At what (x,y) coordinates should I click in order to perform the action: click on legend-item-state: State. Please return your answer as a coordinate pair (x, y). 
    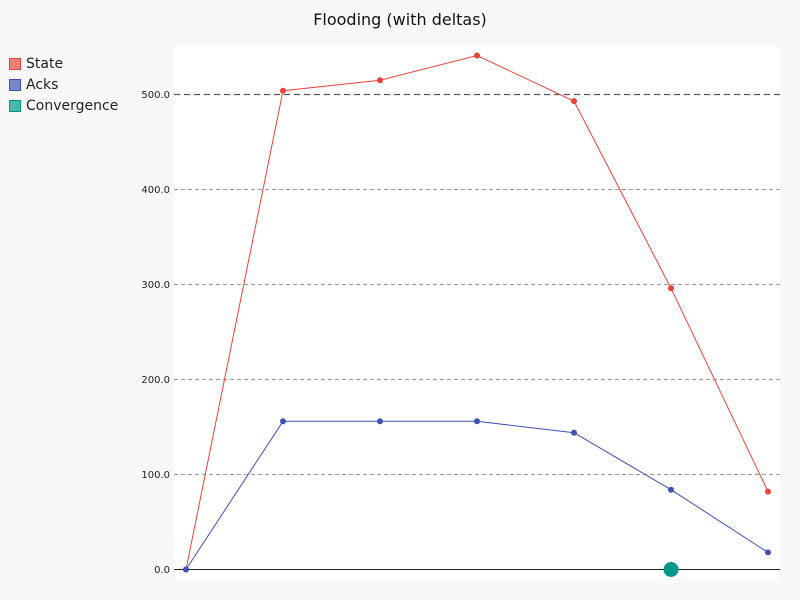
    Looking at the image, I should click on (63, 63).